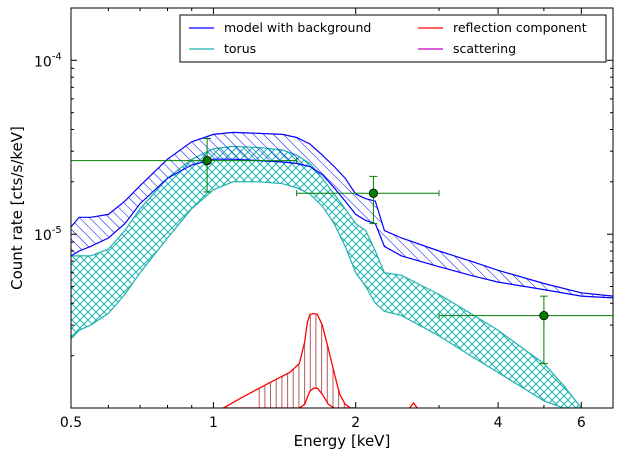 The image size is (624, 459). I want to click on y-tick-label-1: 10⁻⁴, so click(48, 60).